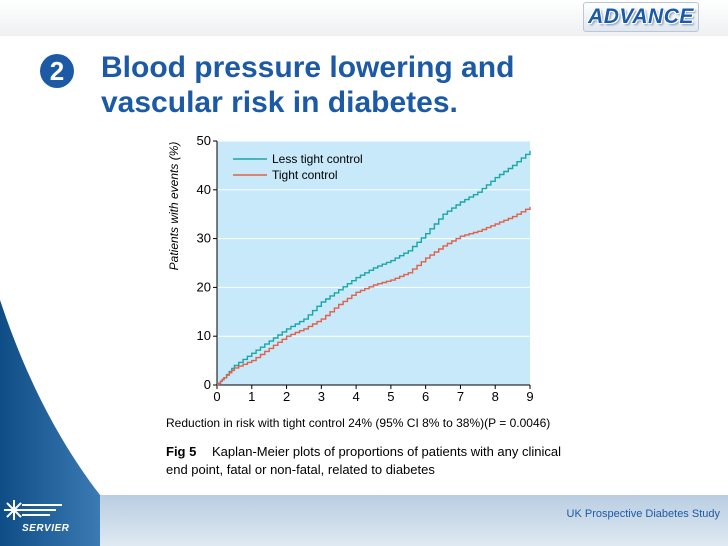  I want to click on left-swoosh, so click(50, 423).